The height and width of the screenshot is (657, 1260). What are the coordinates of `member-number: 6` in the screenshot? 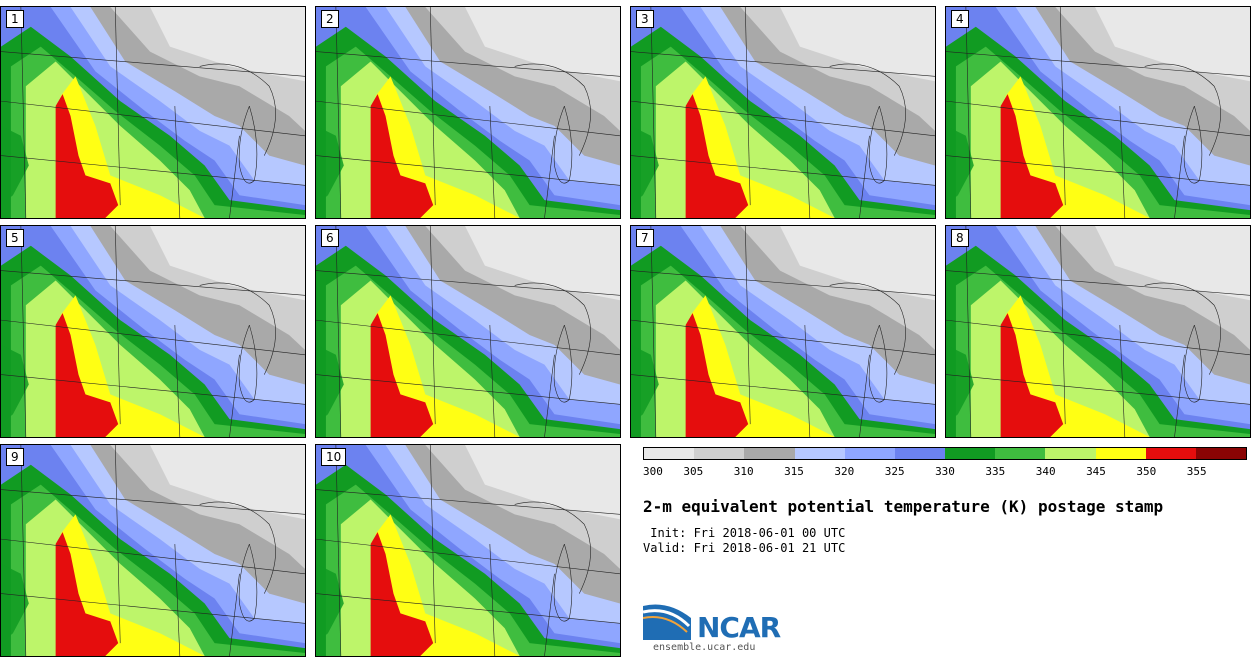 It's located at (330, 238).